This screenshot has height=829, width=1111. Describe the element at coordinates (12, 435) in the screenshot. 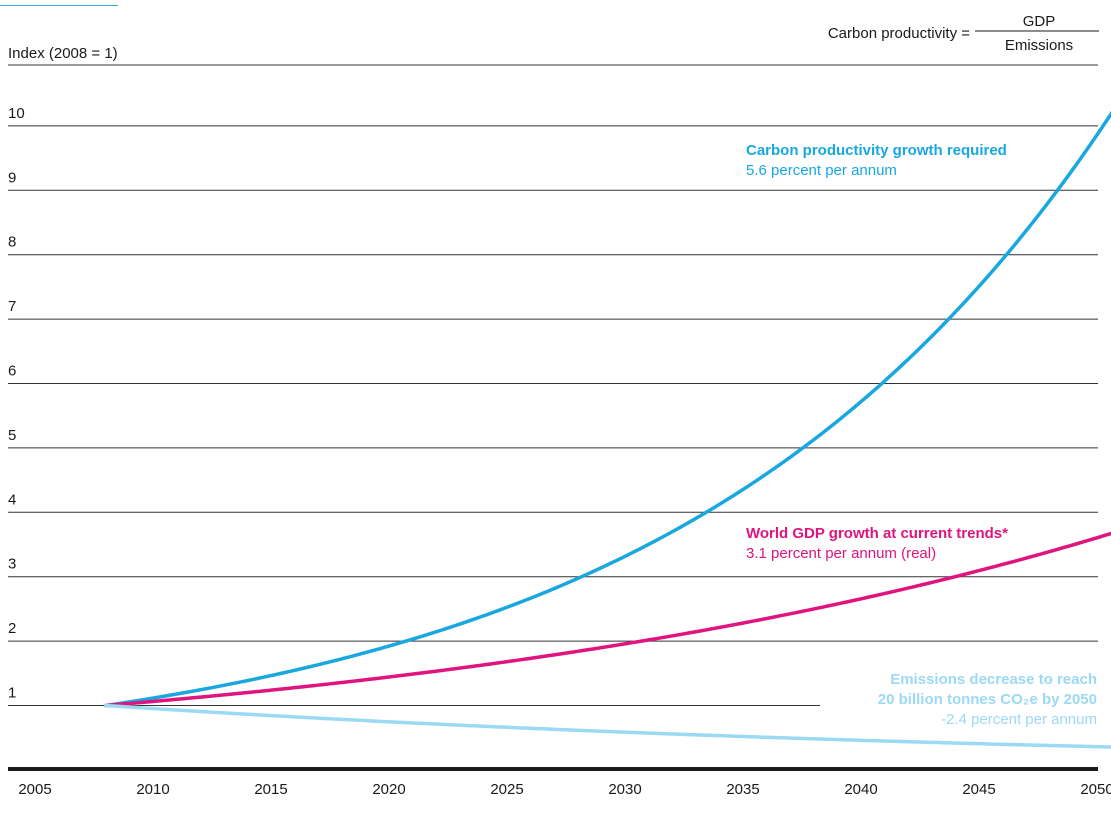

I see `y-tick-label: 5` at that location.